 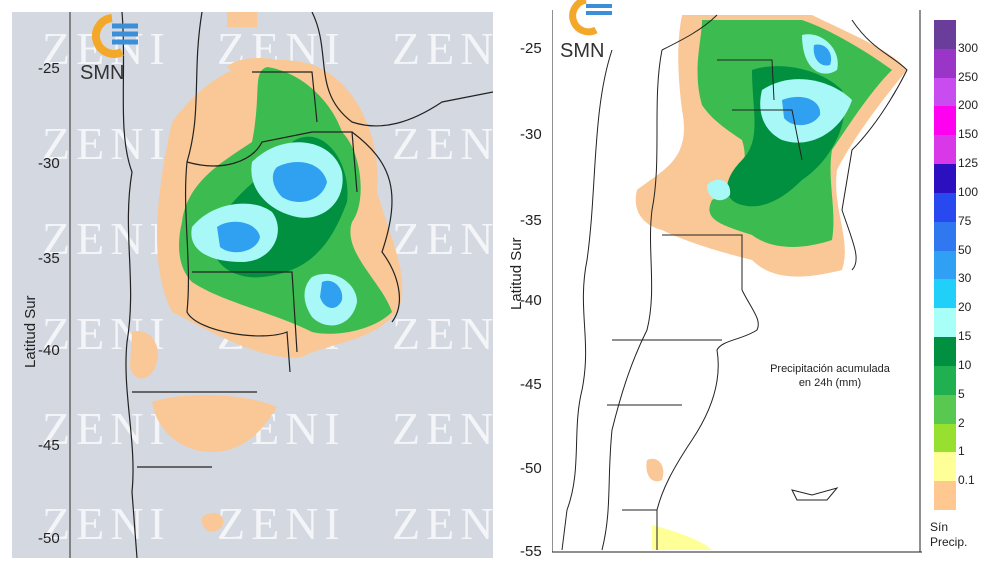 I want to click on legend-label: 150, so click(x=968, y=134).